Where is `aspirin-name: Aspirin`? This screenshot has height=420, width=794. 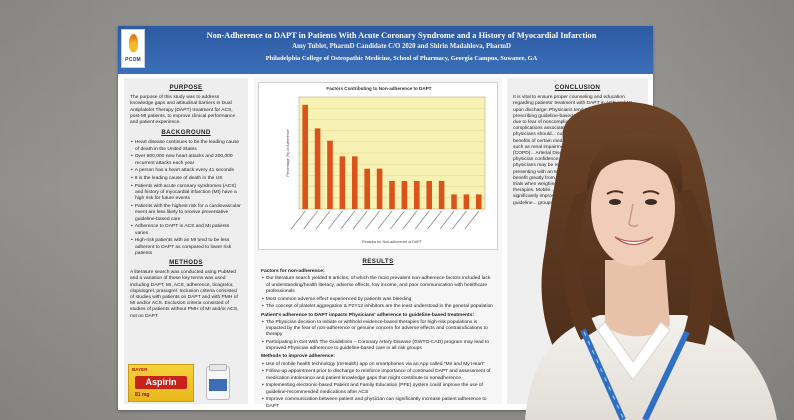 aspirin-name: Aspirin is located at coordinates (161, 382).